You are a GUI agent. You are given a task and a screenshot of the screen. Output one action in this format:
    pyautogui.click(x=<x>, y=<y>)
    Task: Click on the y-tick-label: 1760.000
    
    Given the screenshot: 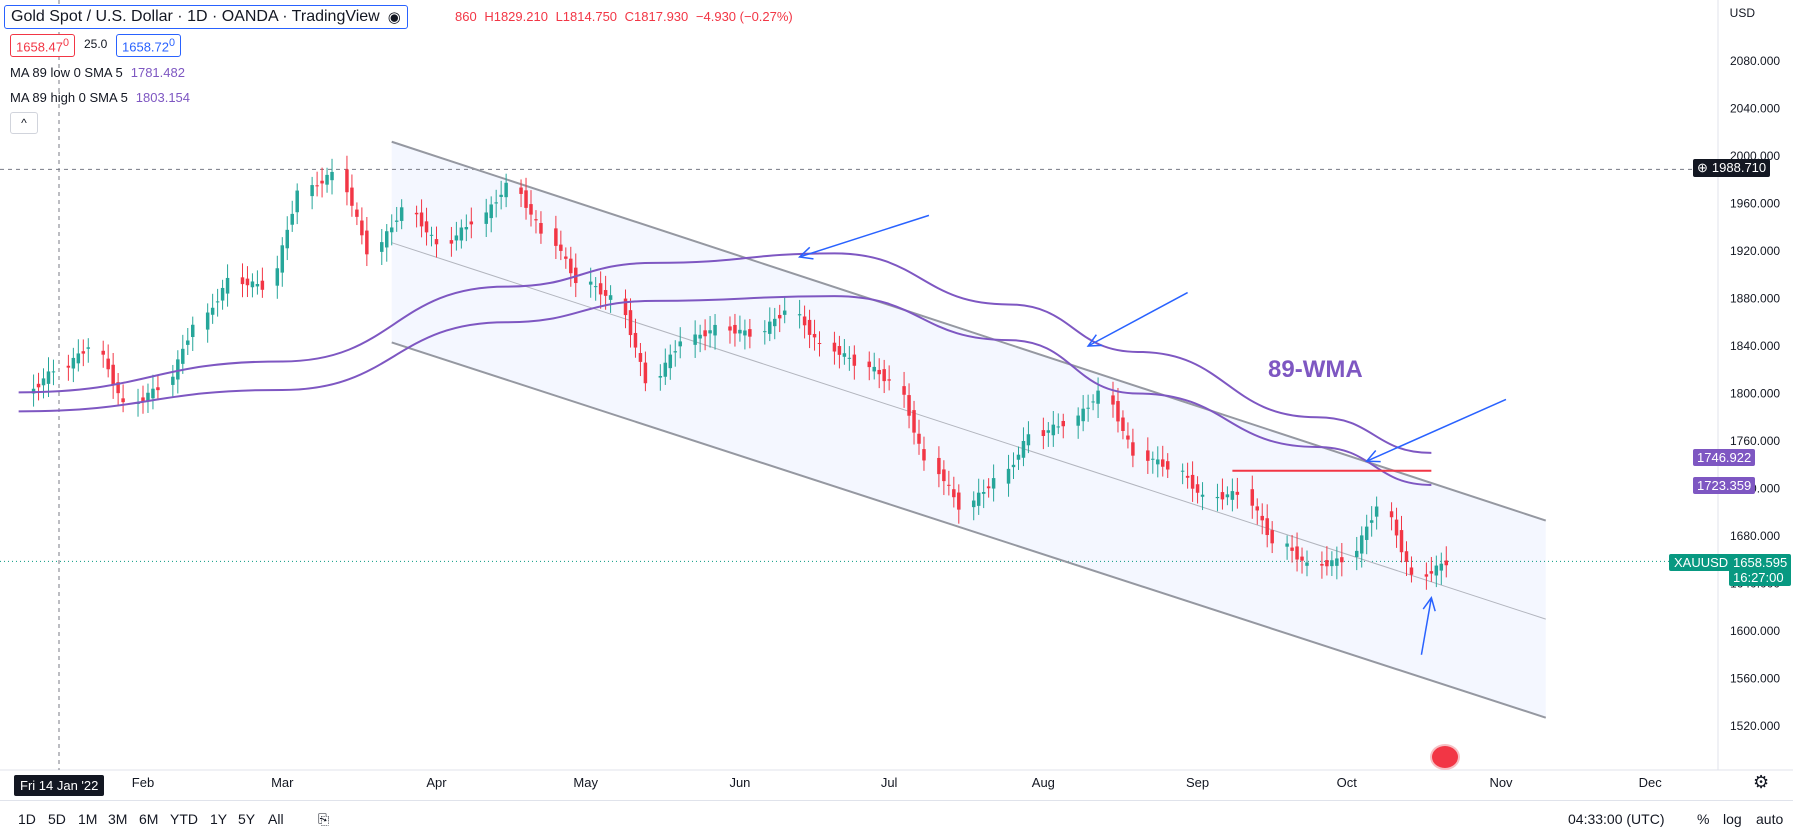 What is the action you would take?
    pyautogui.click(x=1755, y=441)
    